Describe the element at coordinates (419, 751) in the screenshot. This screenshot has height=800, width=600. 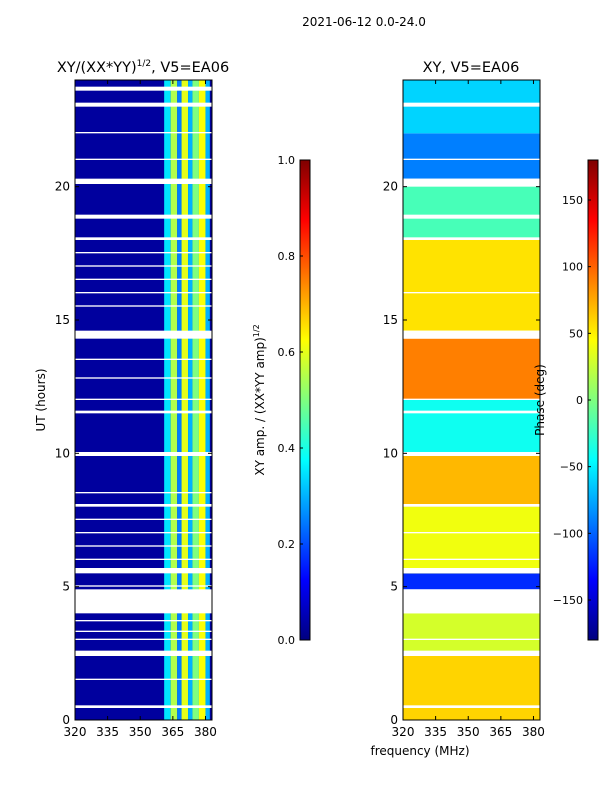
I see `shared-xlabel: frequency (MHz)` at that location.